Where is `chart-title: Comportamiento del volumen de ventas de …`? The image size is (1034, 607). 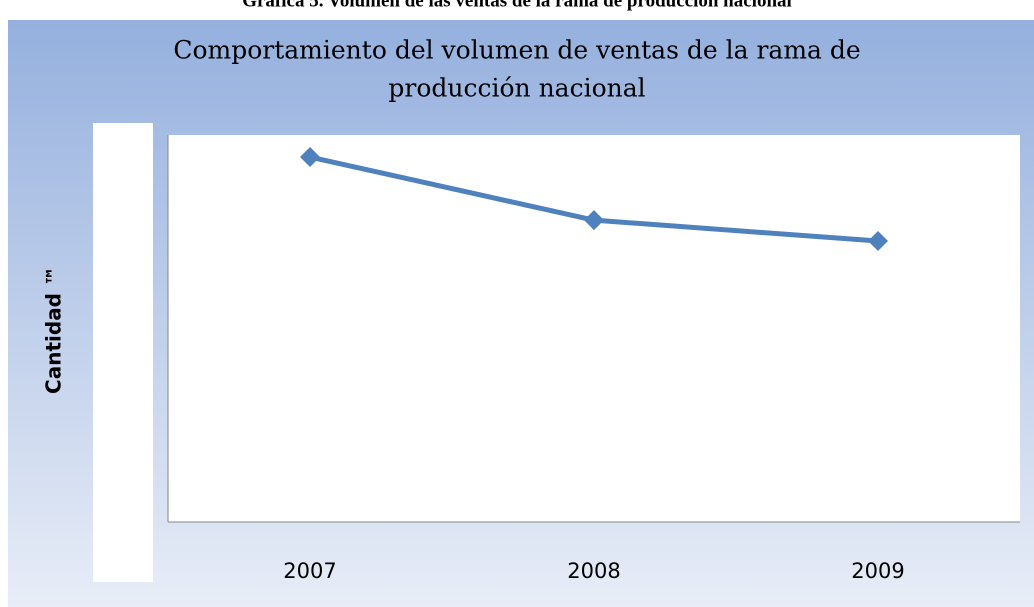
chart-title: Comportamiento del volumen de ventas de … is located at coordinates (516, 50).